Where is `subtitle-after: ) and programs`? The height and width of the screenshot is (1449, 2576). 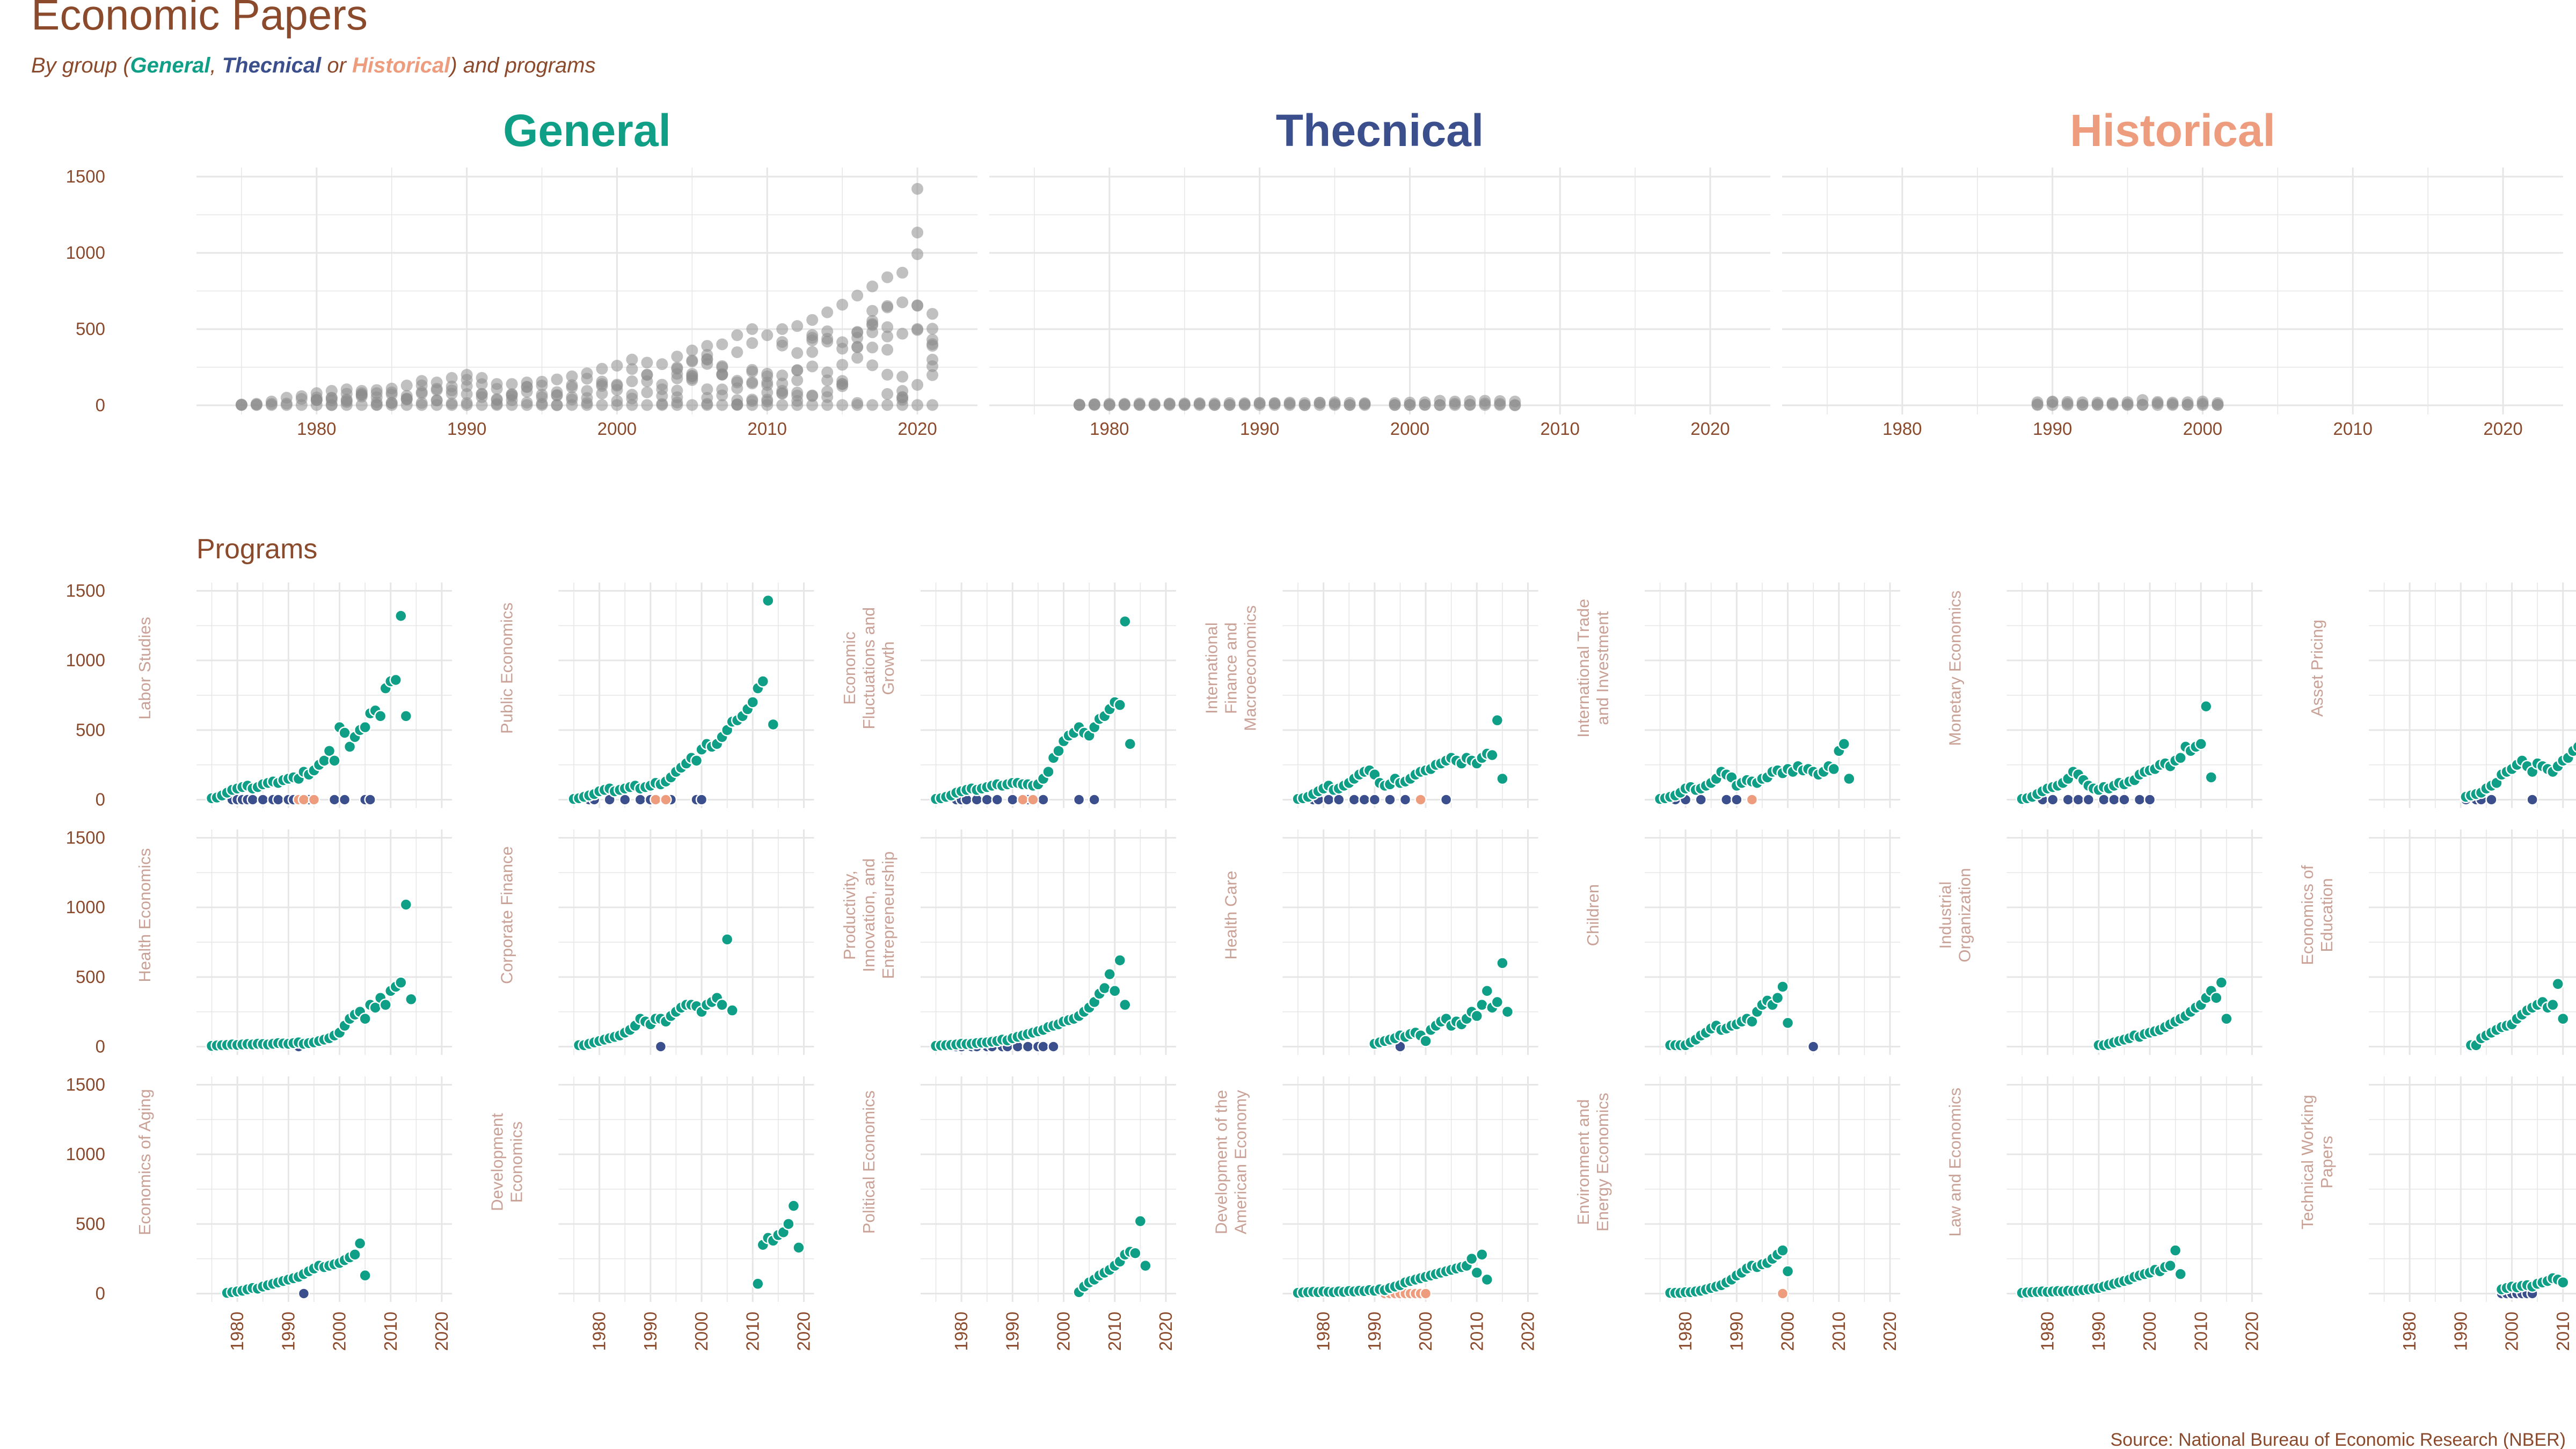 subtitle-after: ) and programs is located at coordinates (521, 65).